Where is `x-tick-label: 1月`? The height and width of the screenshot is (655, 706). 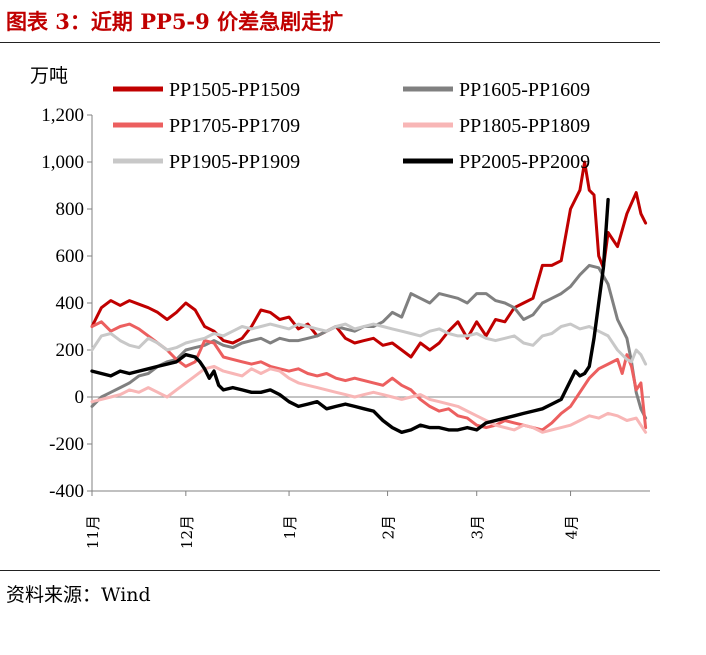
x-tick-label: 1月 is located at coordinates (290, 527).